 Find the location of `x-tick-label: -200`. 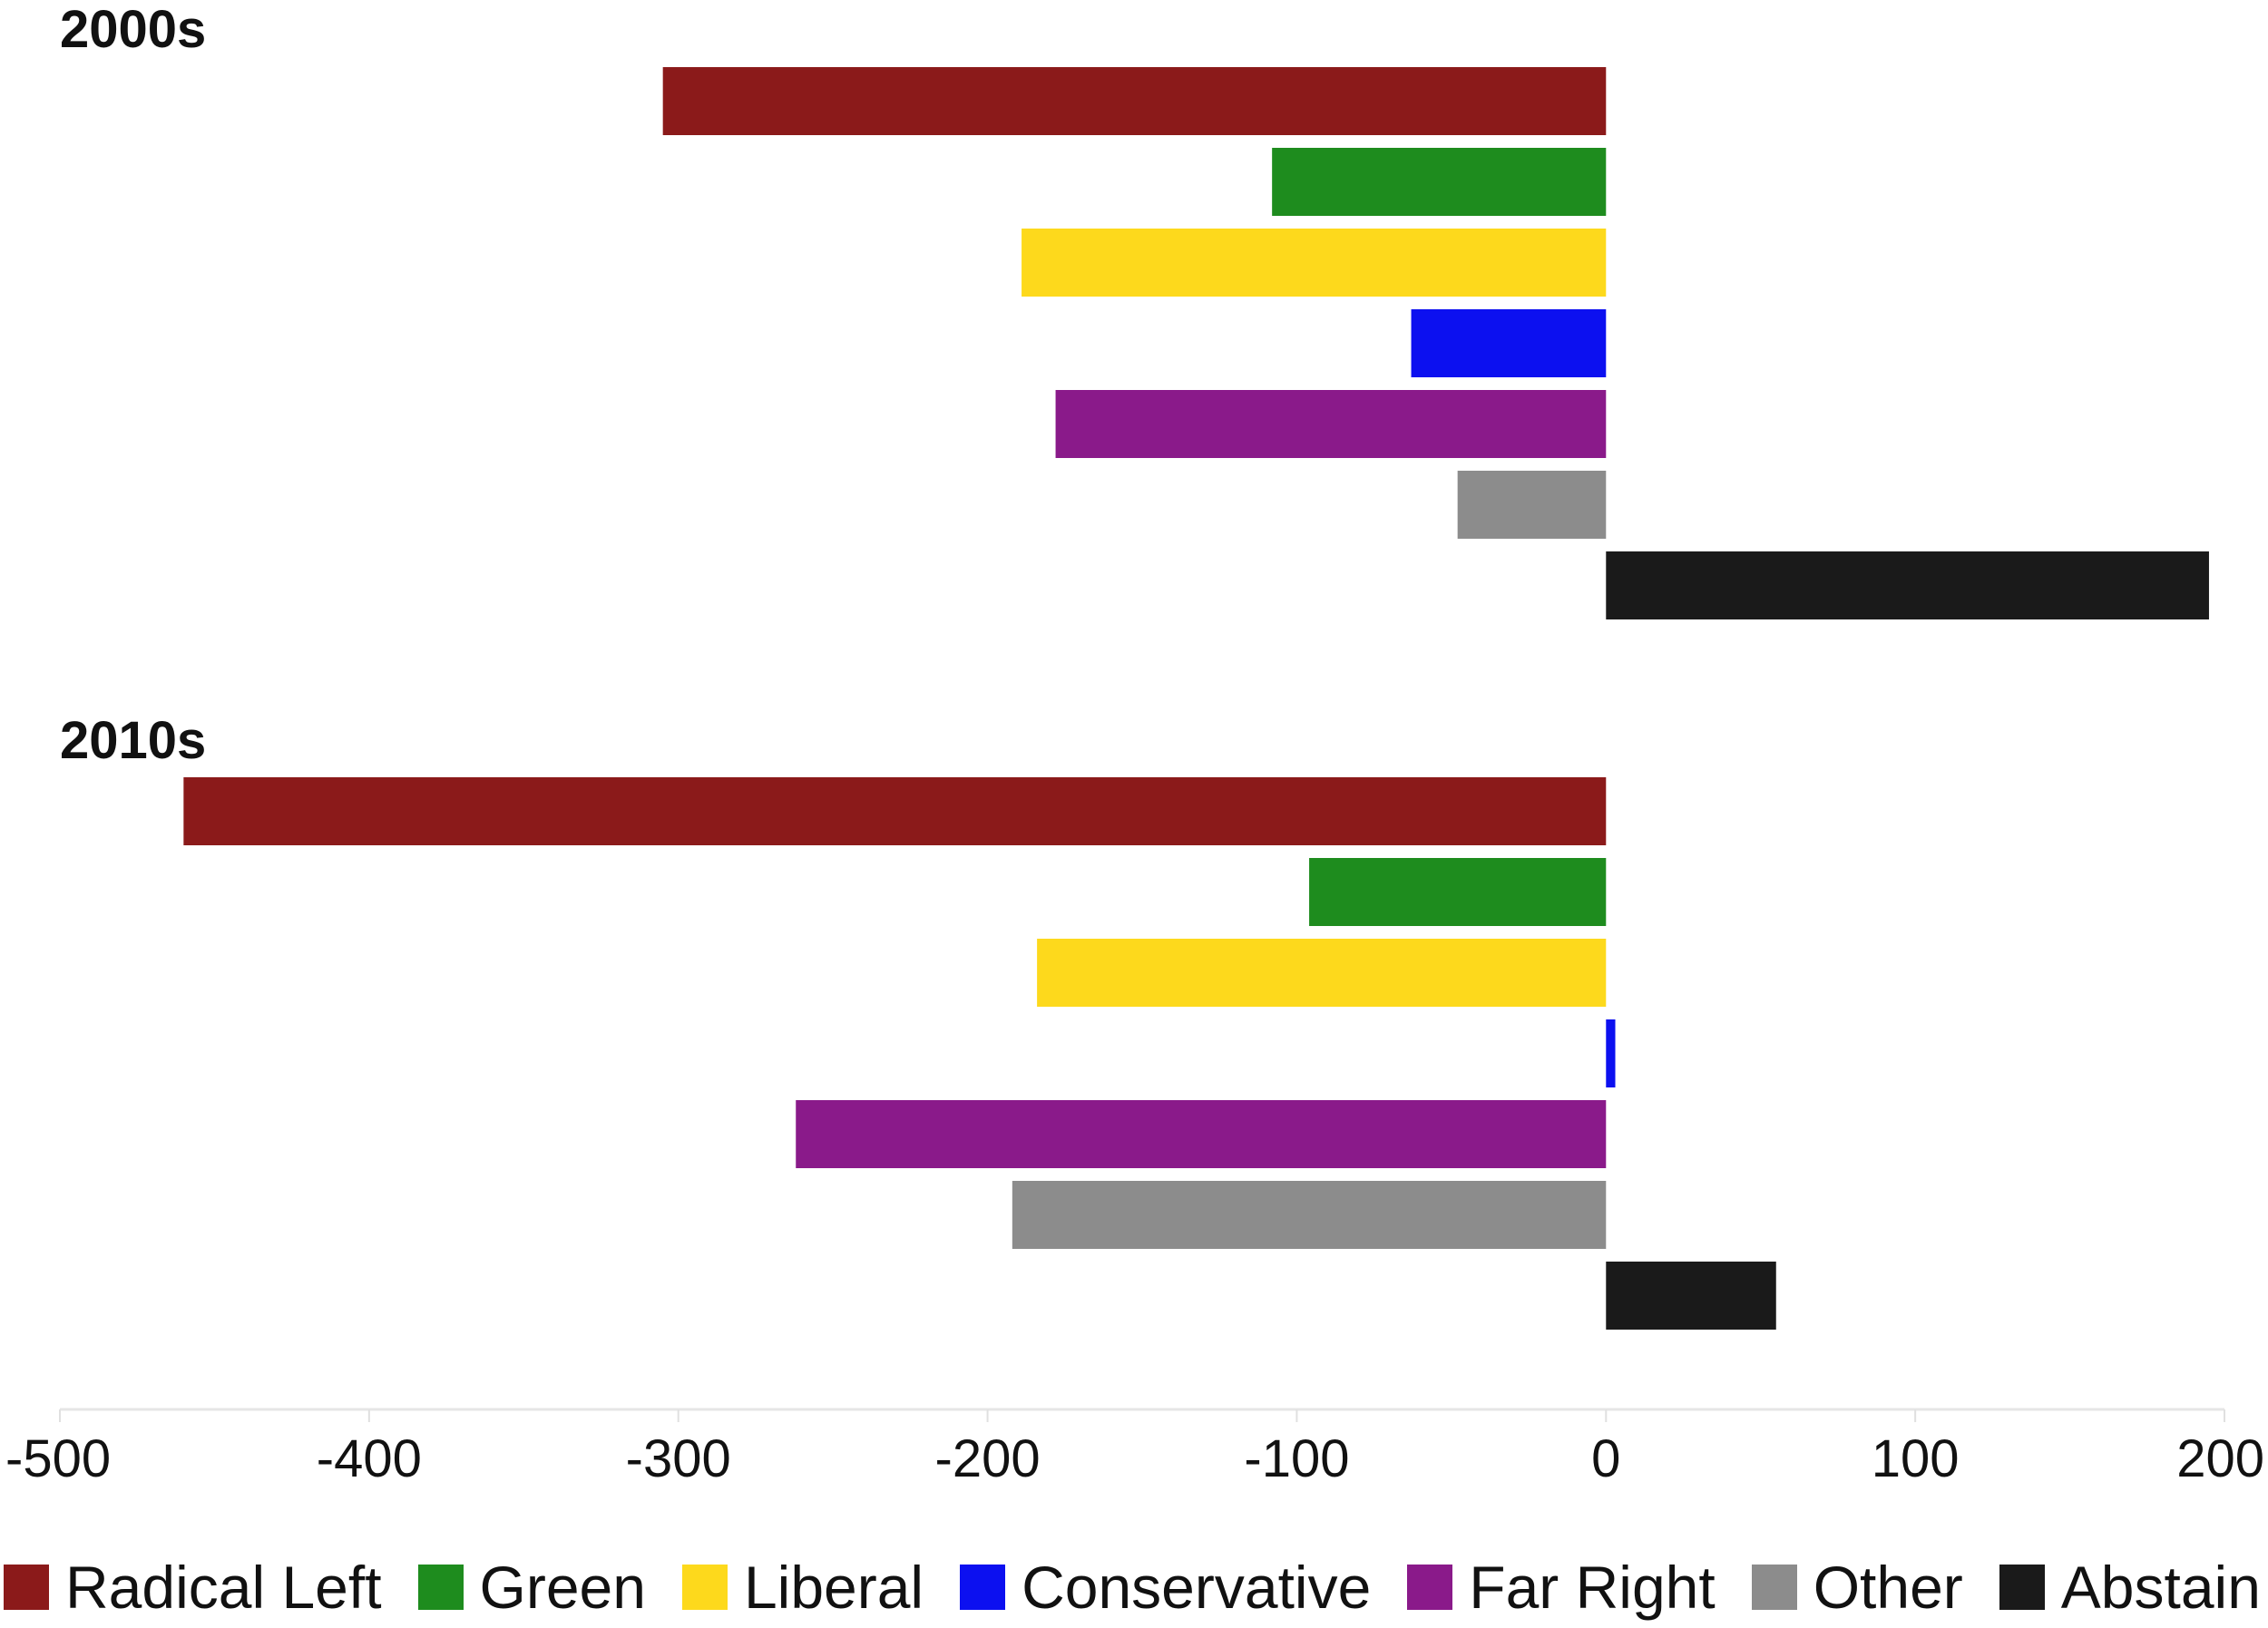

x-tick-label: -200 is located at coordinates (988, 1458).